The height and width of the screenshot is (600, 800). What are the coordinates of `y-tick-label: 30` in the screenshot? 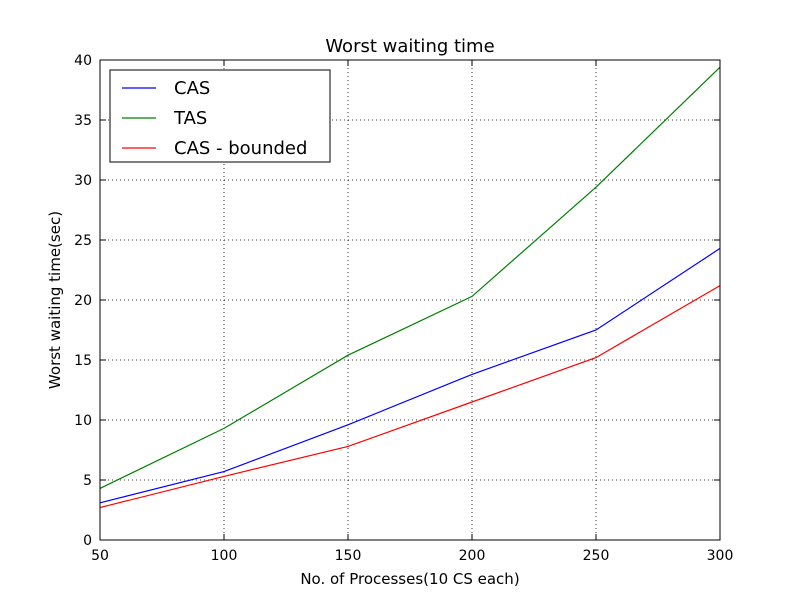 It's located at (83, 181).